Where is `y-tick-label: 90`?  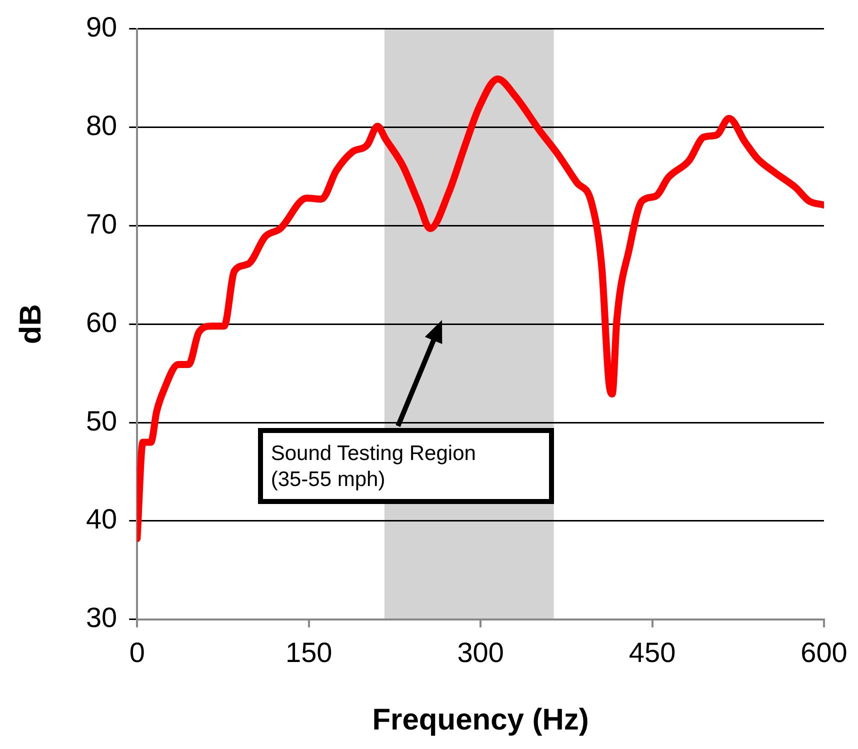 y-tick-label: 90 is located at coordinates (102, 27).